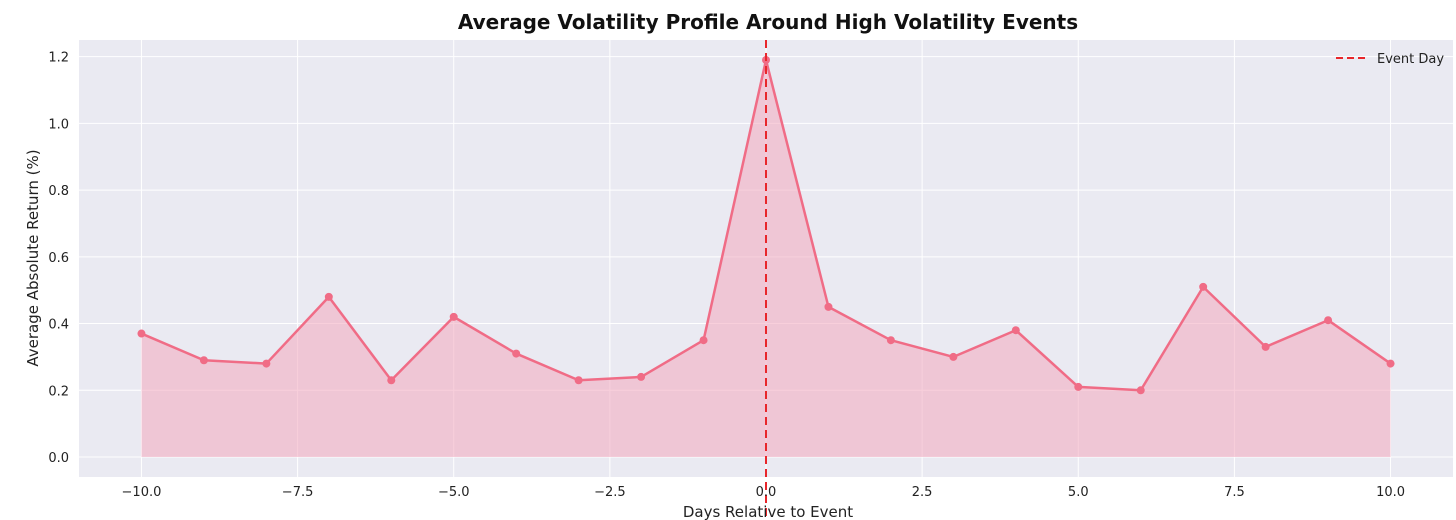  What do you see at coordinates (1078, 492) in the screenshot?
I see `x-tick-label: 5.0` at bounding box center [1078, 492].